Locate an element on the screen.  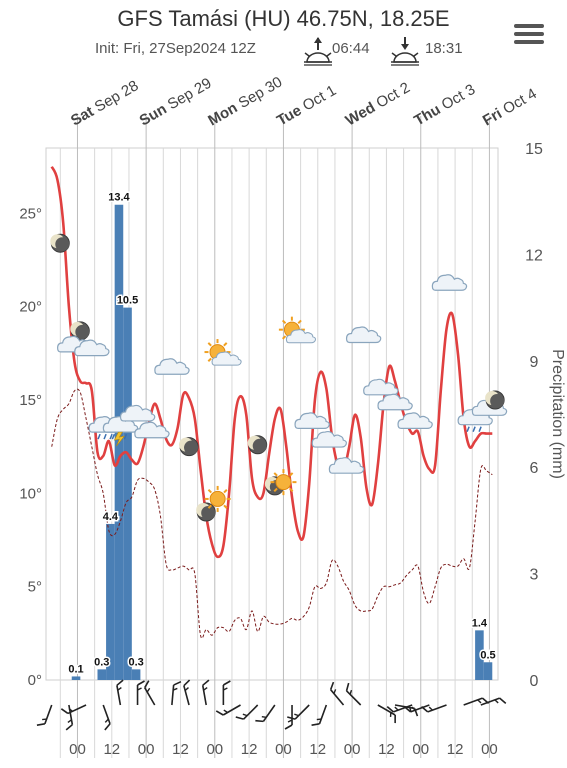
sunset-icon is located at coordinates (405, 51).